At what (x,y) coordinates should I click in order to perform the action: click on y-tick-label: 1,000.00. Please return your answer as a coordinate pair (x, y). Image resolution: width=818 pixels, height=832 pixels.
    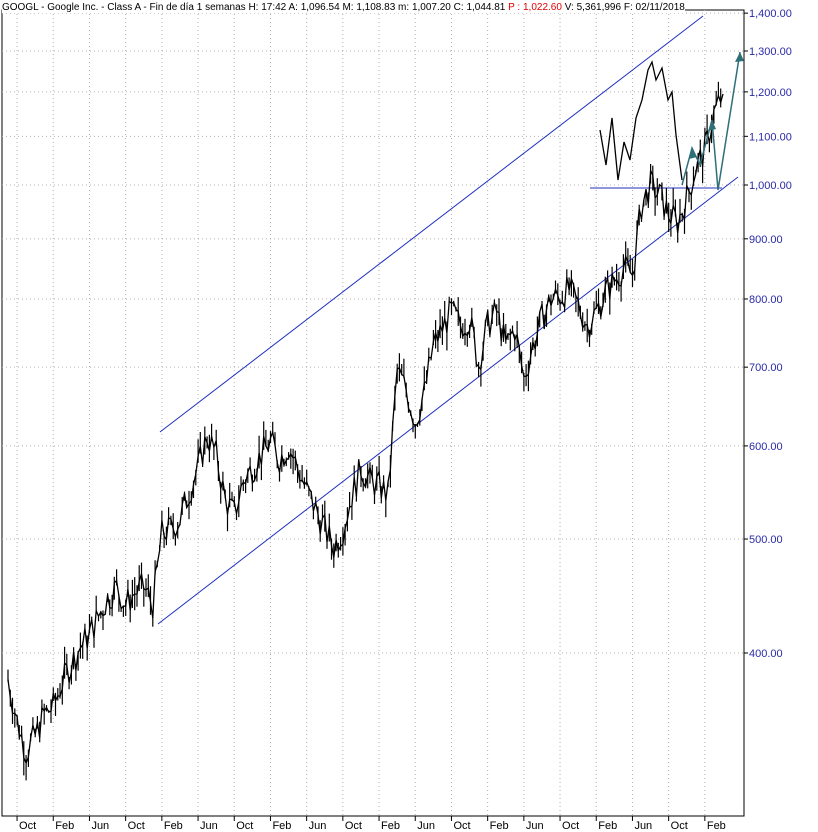
    Looking at the image, I should click on (770, 186).